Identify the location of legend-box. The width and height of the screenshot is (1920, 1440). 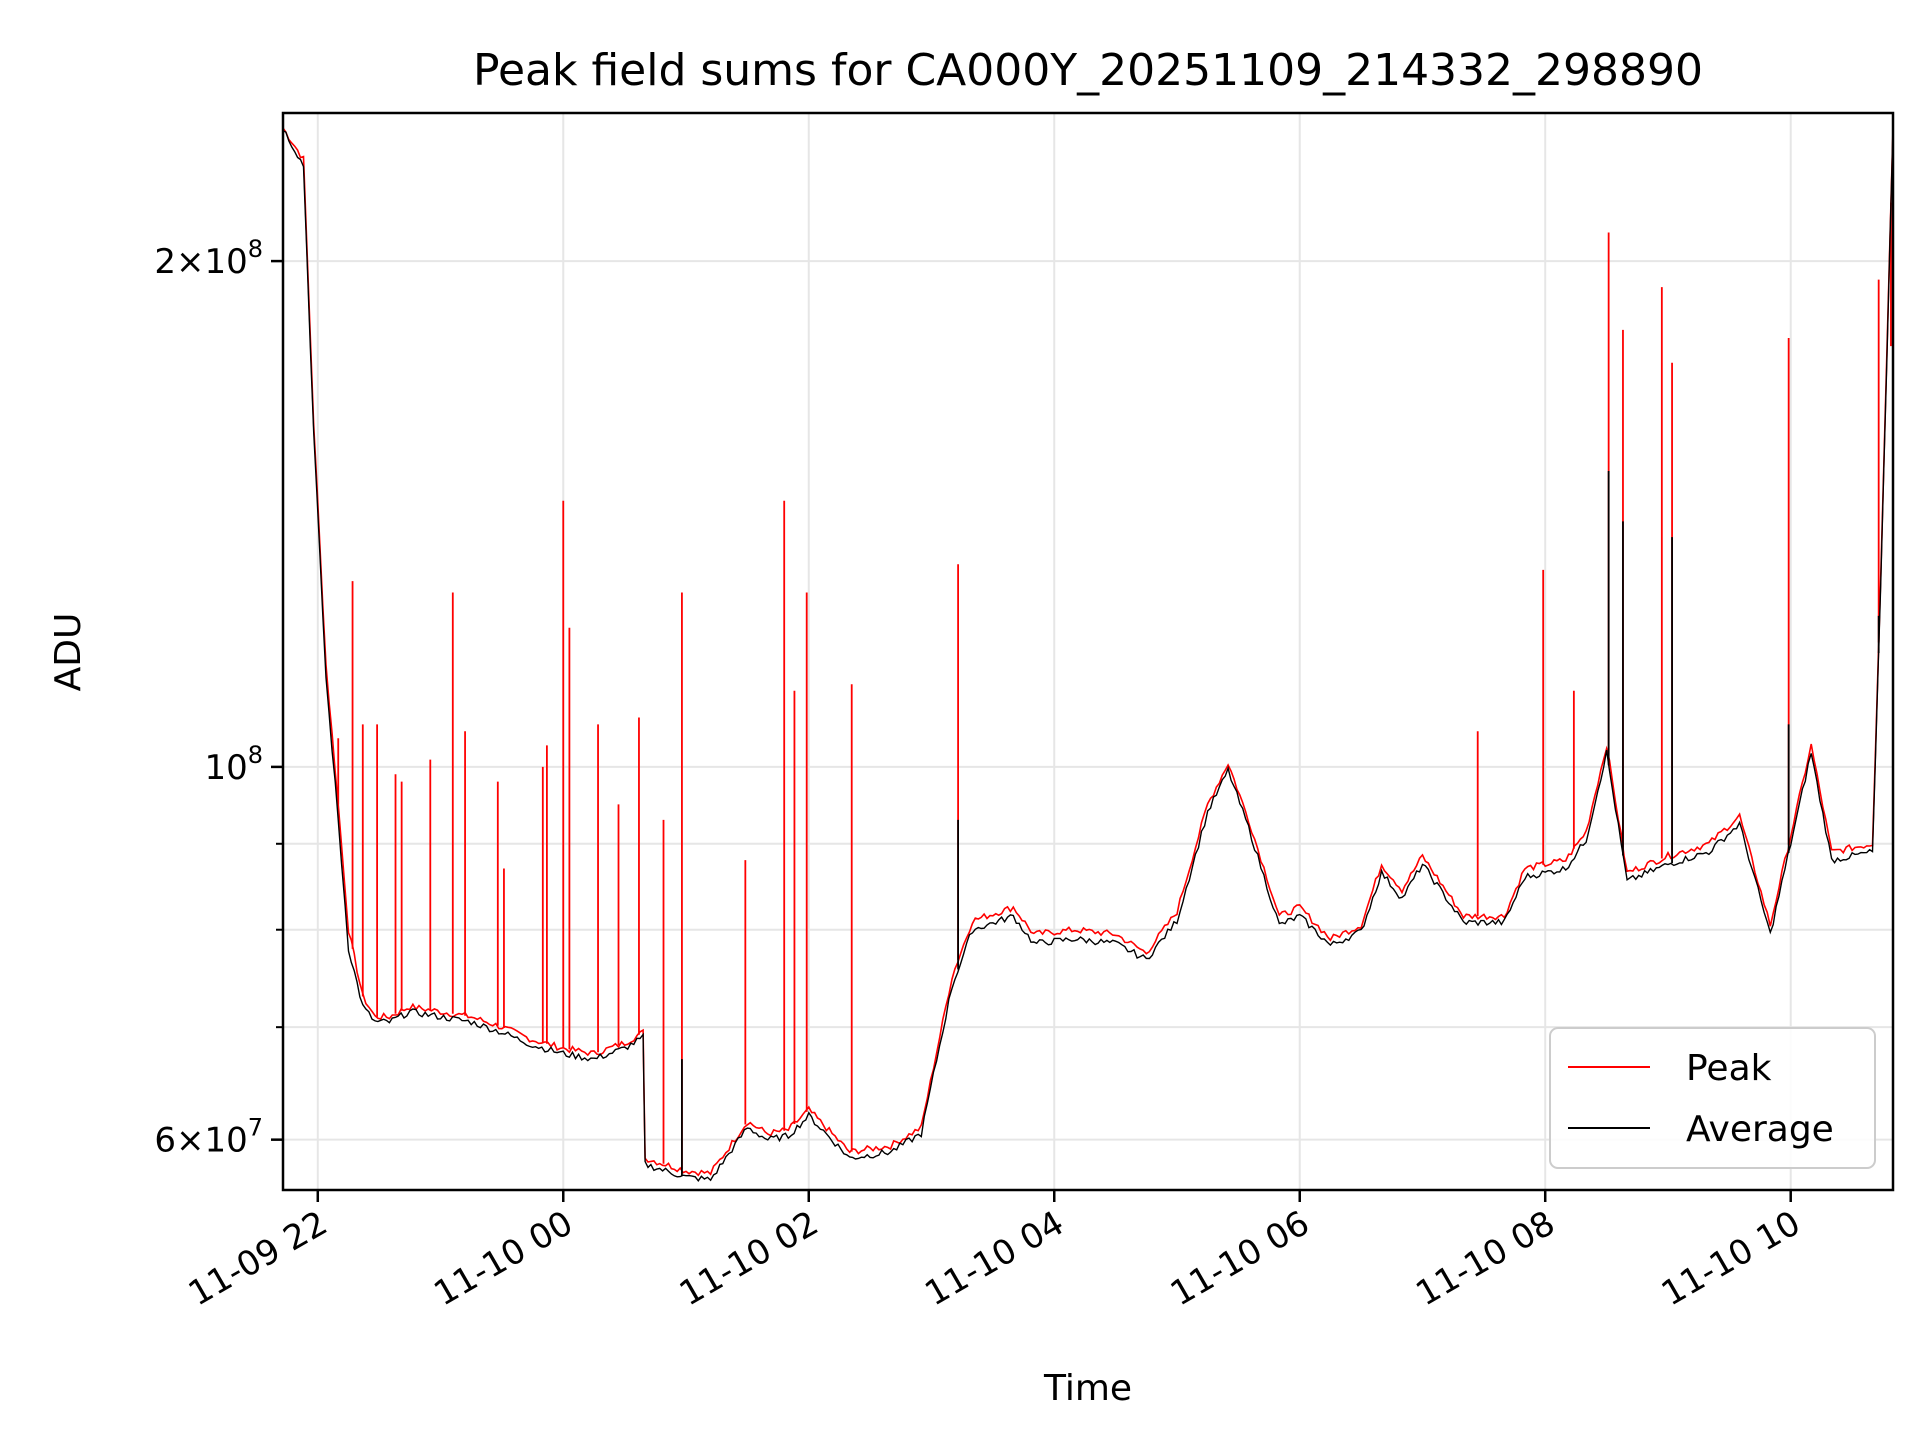
(1712, 1098).